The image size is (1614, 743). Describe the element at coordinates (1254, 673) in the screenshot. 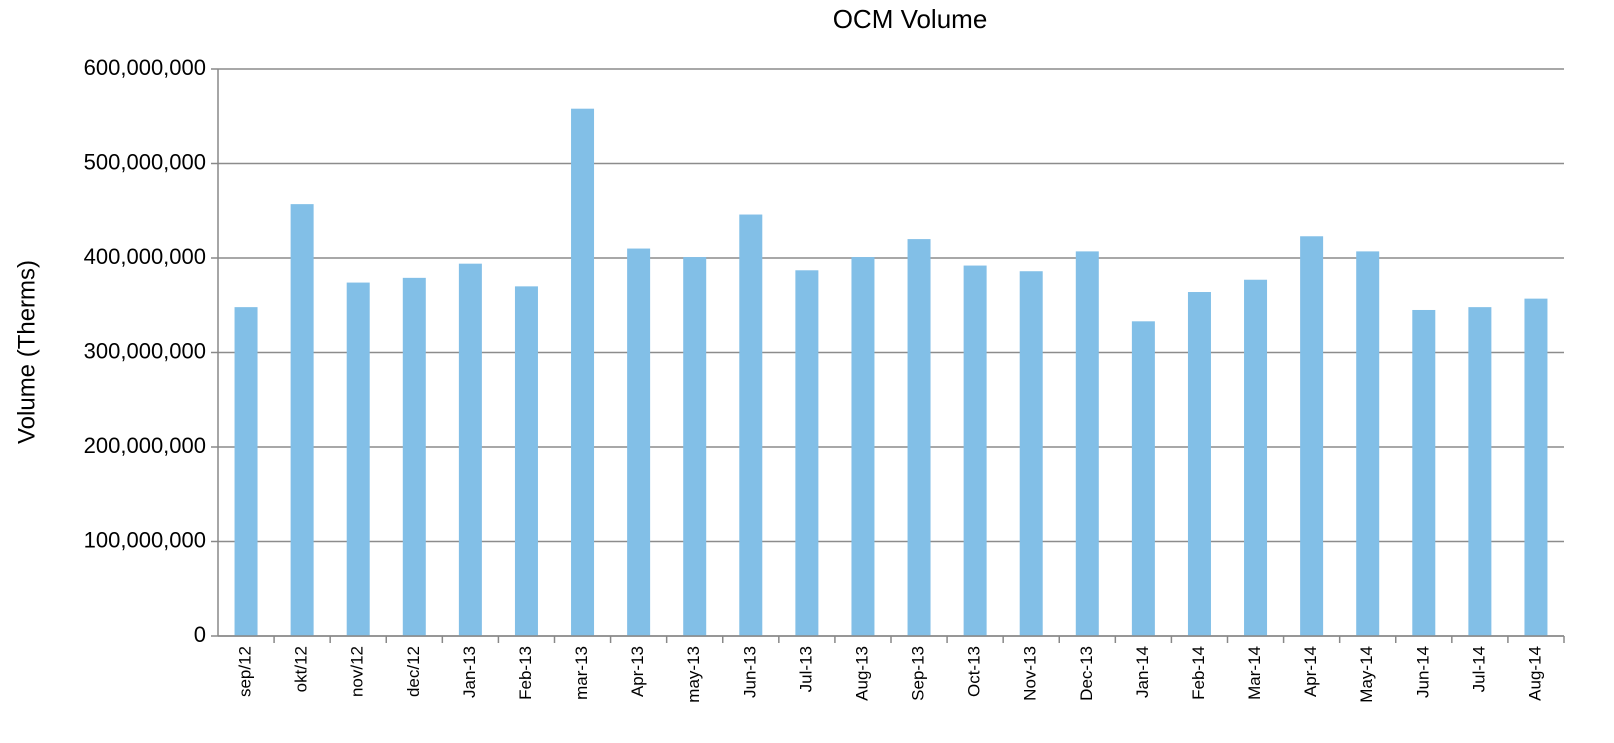

I see `x-tick-label: Mar-14` at that location.